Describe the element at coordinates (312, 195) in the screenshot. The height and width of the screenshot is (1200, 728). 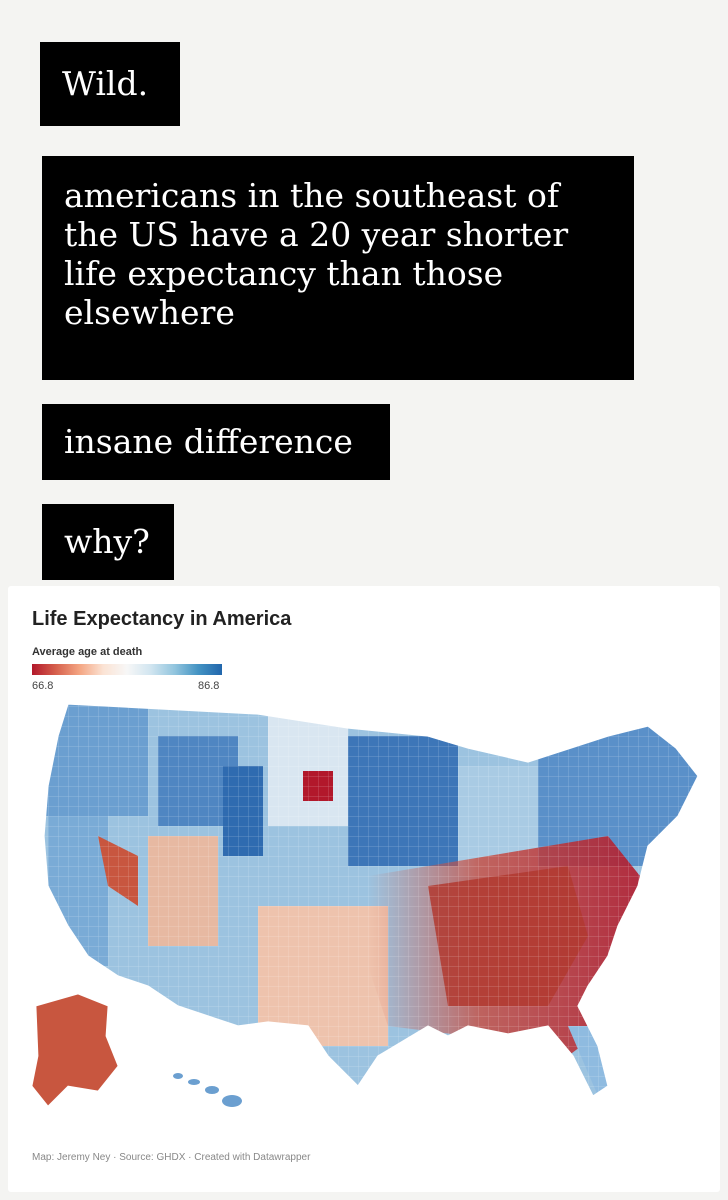
I see `caption-main-line: americans in the southeast of` at that location.